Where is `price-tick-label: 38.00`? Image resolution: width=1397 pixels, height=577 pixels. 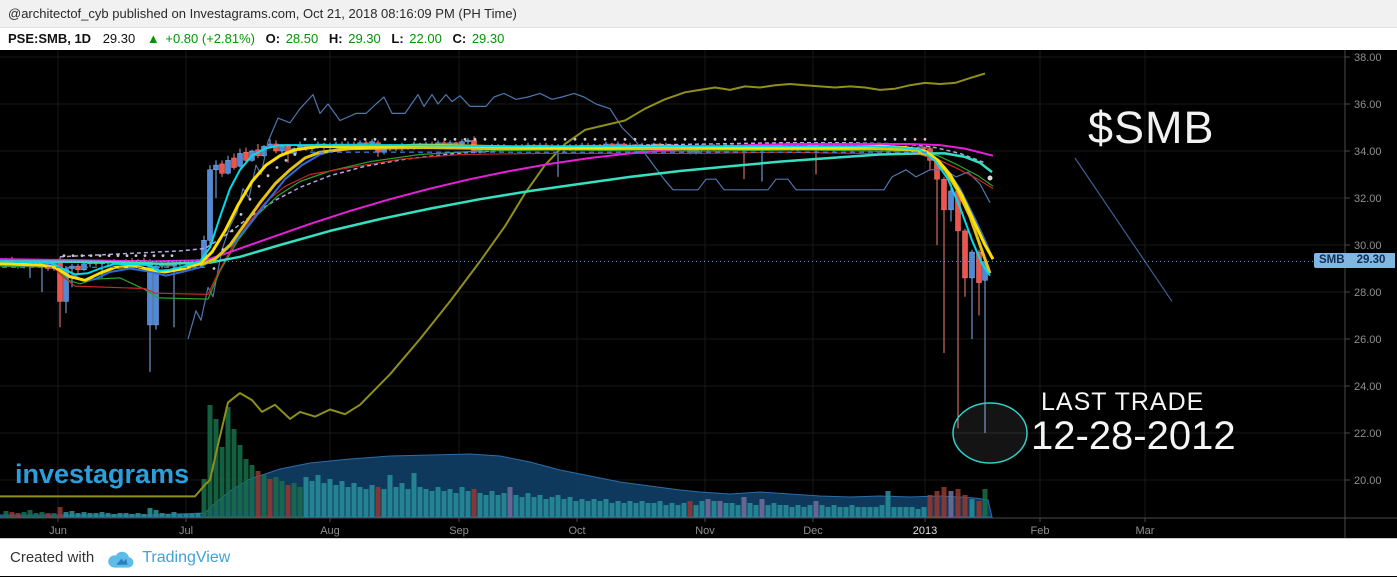
price-tick-label: 38.00 is located at coordinates (1368, 58).